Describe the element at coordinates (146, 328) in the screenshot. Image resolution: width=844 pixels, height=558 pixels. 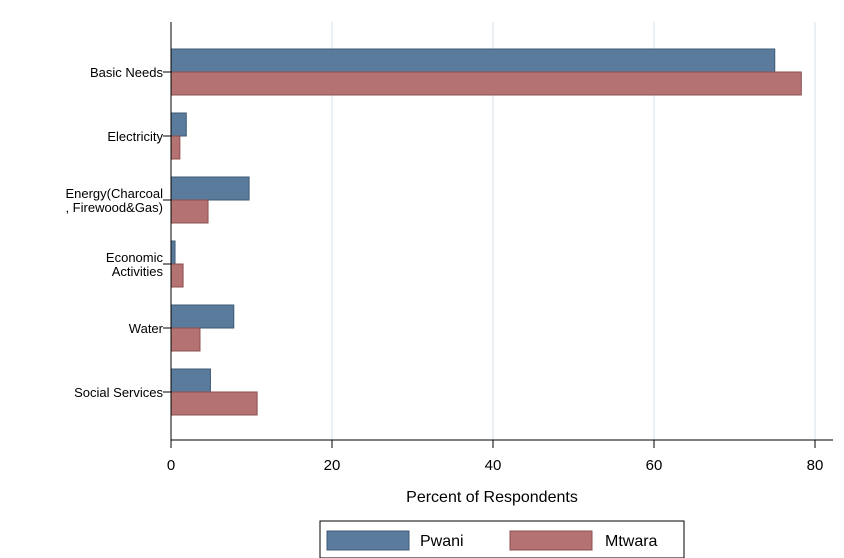
I see `category-label: Water` at that location.